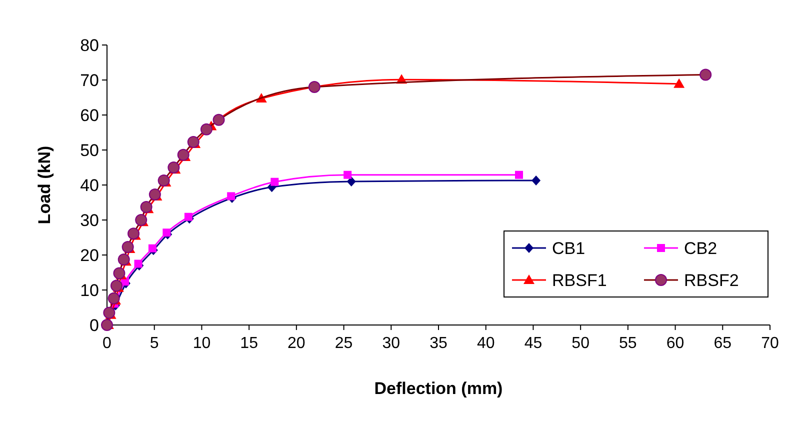  What do you see at coordinates (569, 248) in the screenshot?
I see `legend-label: CB1` at bounding box center [569, 248].